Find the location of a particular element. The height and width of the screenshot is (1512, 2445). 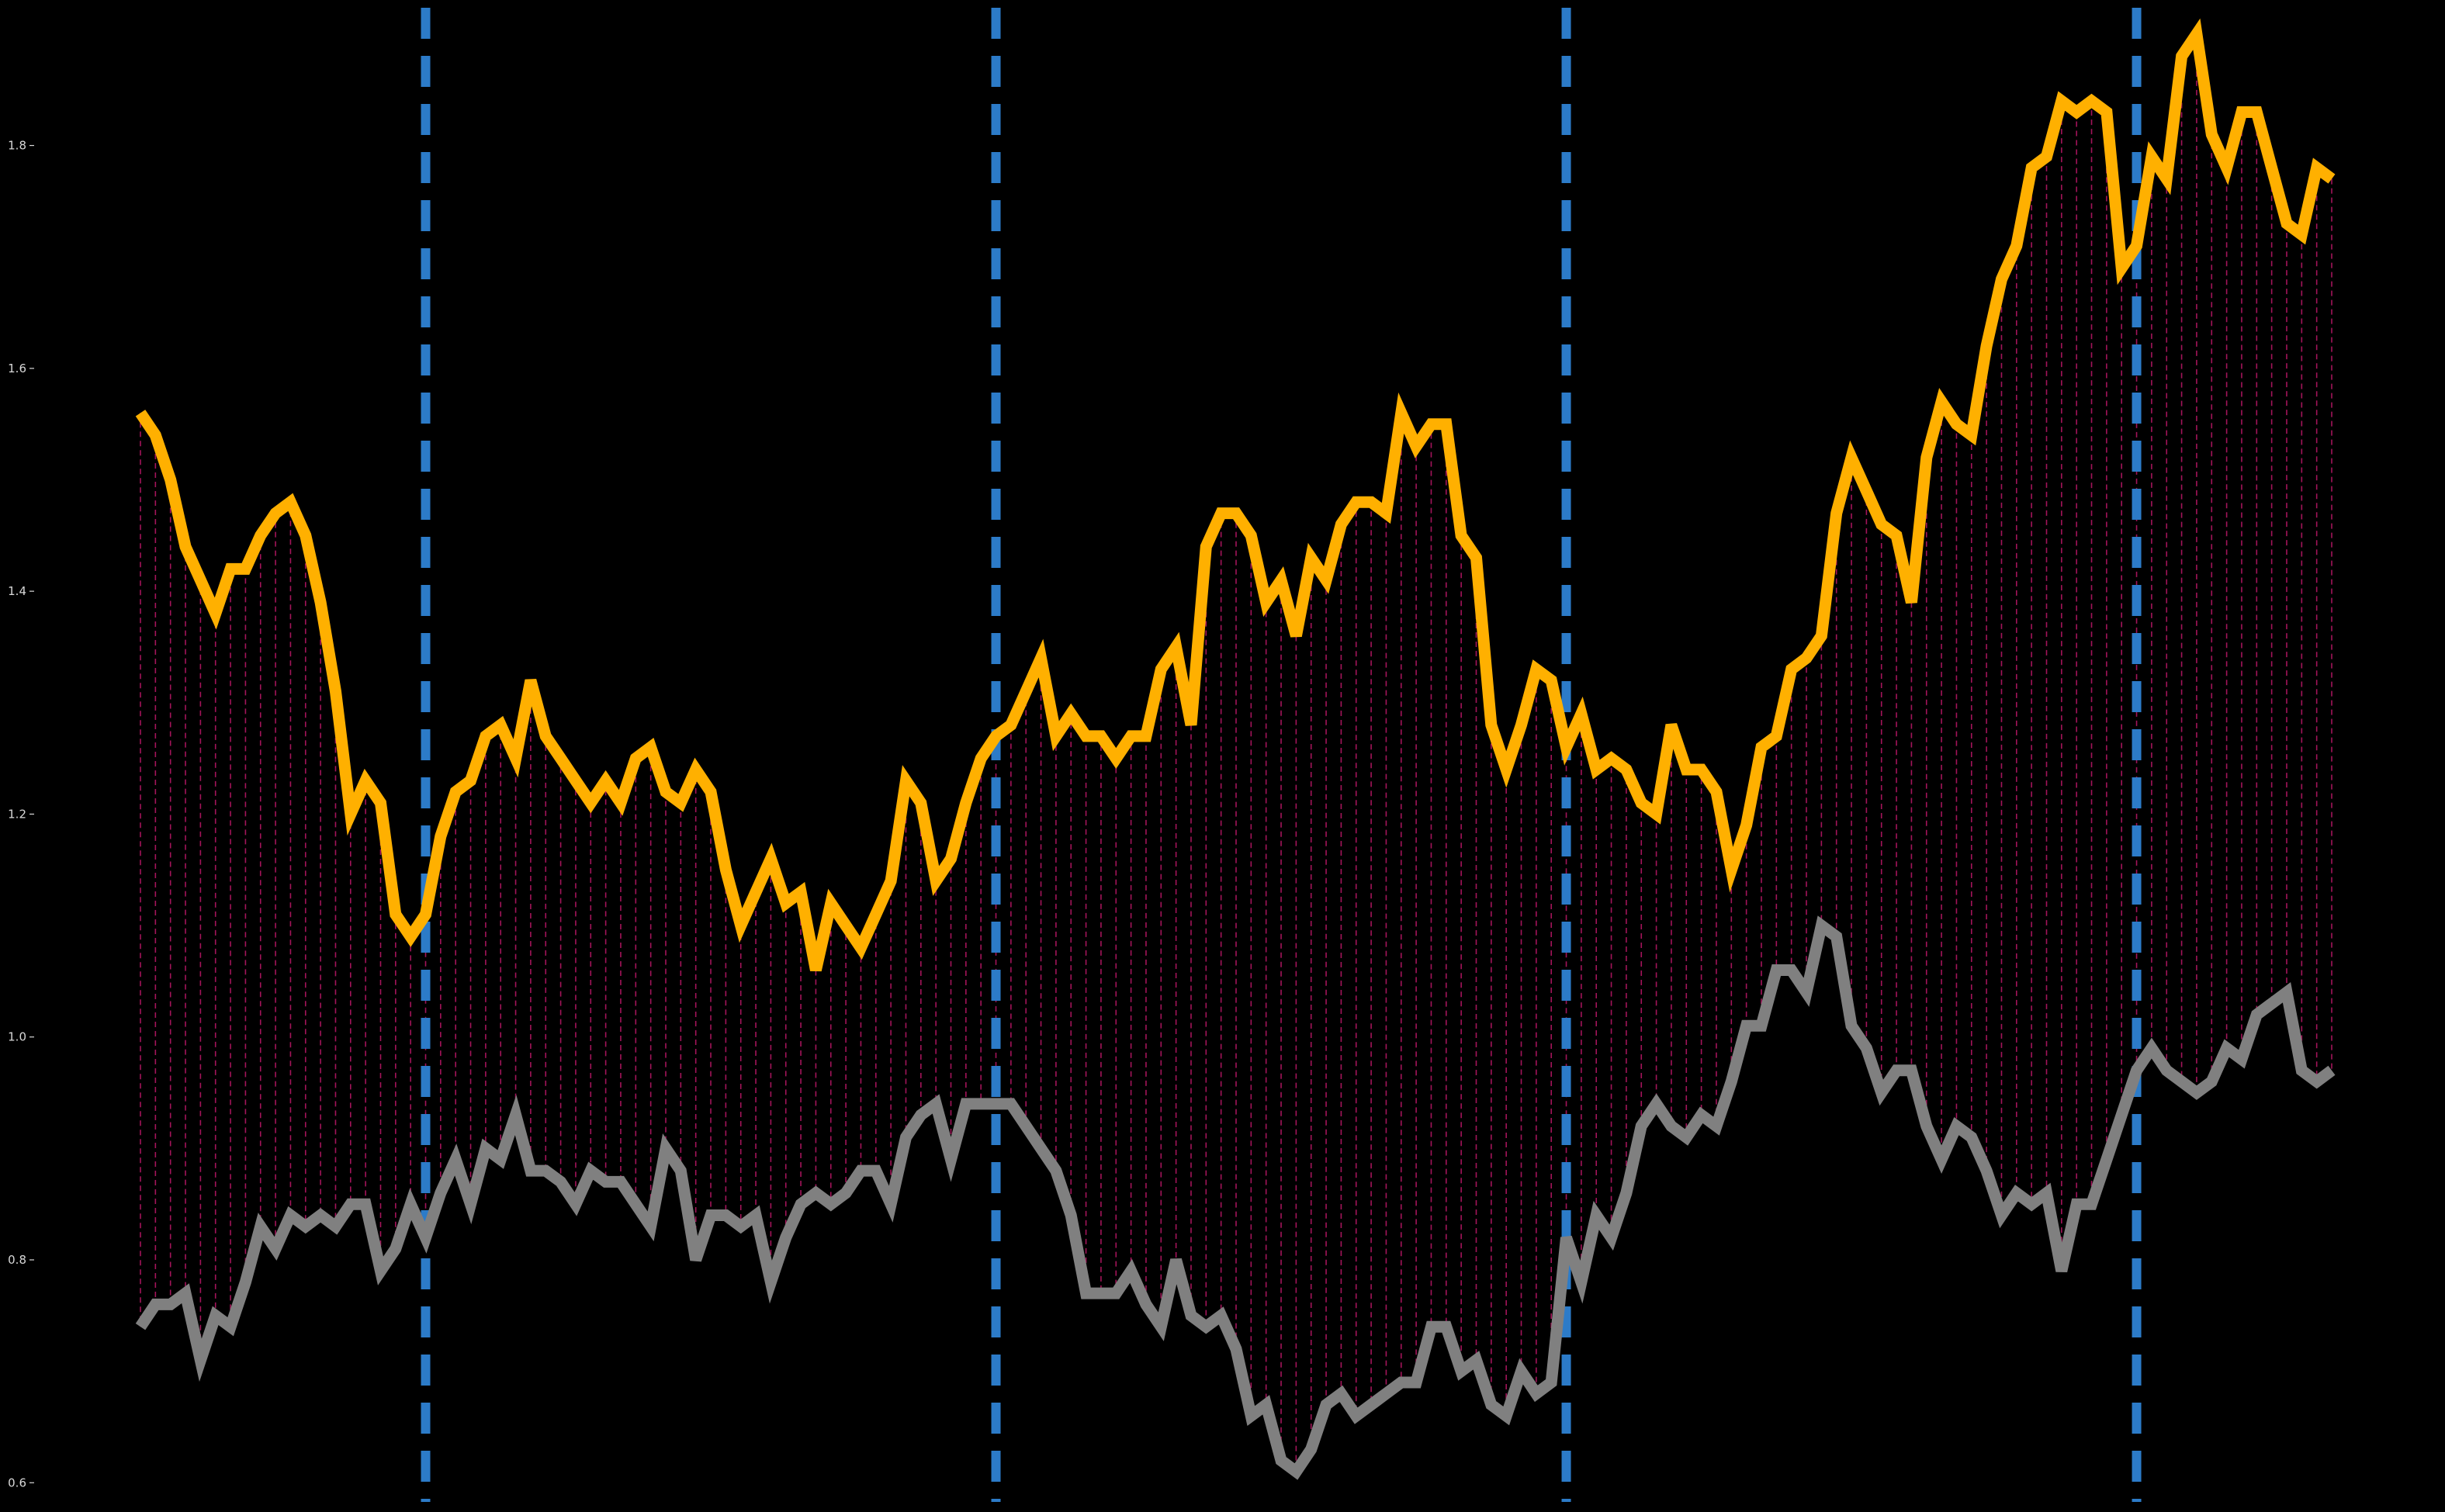

y-tick-label: 0.6 is located at coordinates (17, 1483).